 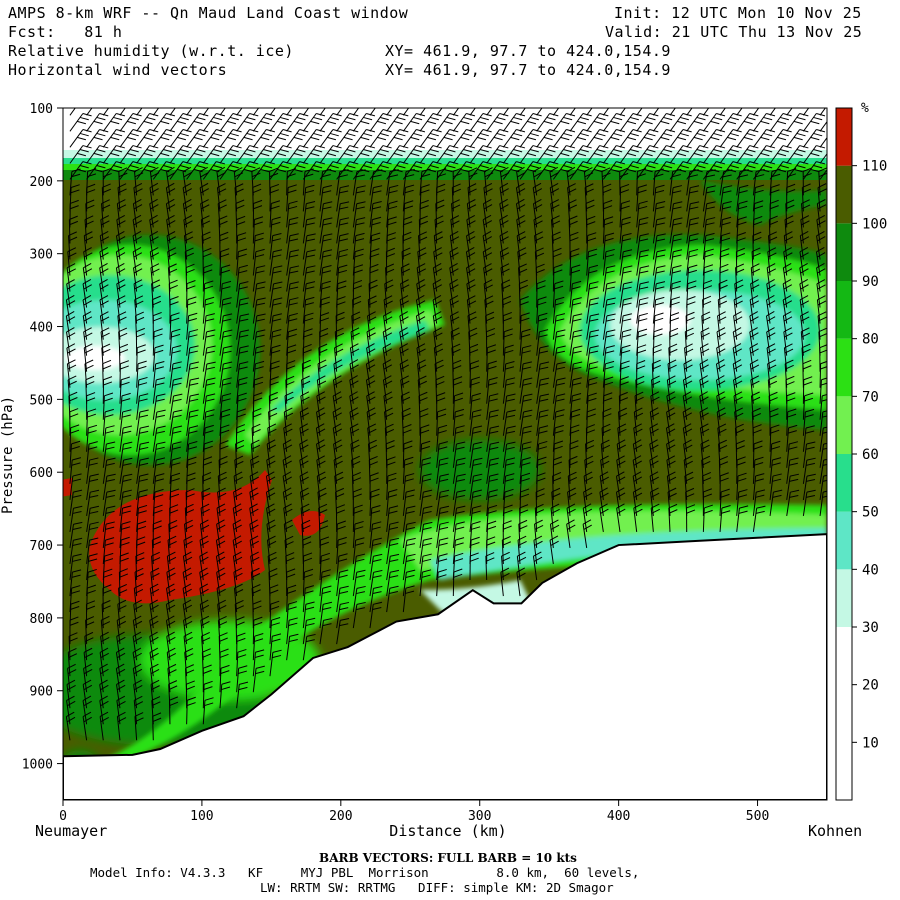 What do you see at coordinates (41, 546) in the screenshot?
I see `y-tick-label: 700` at bounding box center [41, 546].